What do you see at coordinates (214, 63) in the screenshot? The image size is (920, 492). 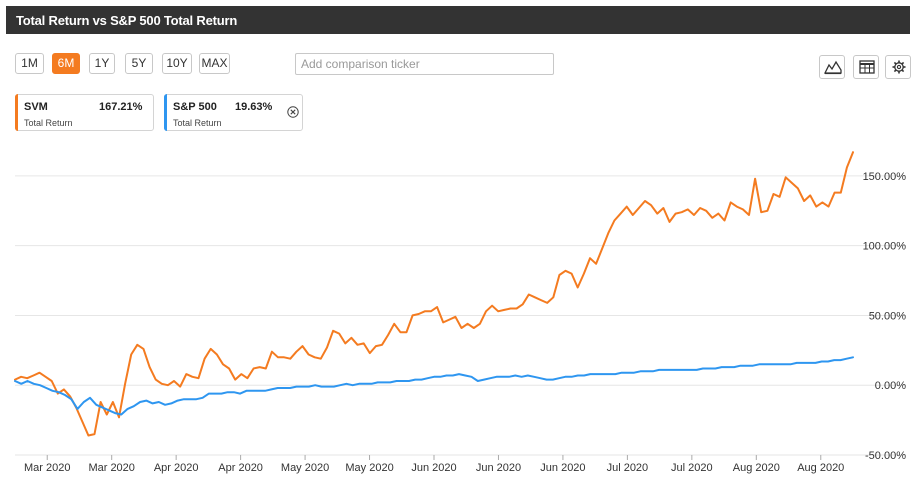 I see `range-button-max: MAX` at bounding box center [214, 63].